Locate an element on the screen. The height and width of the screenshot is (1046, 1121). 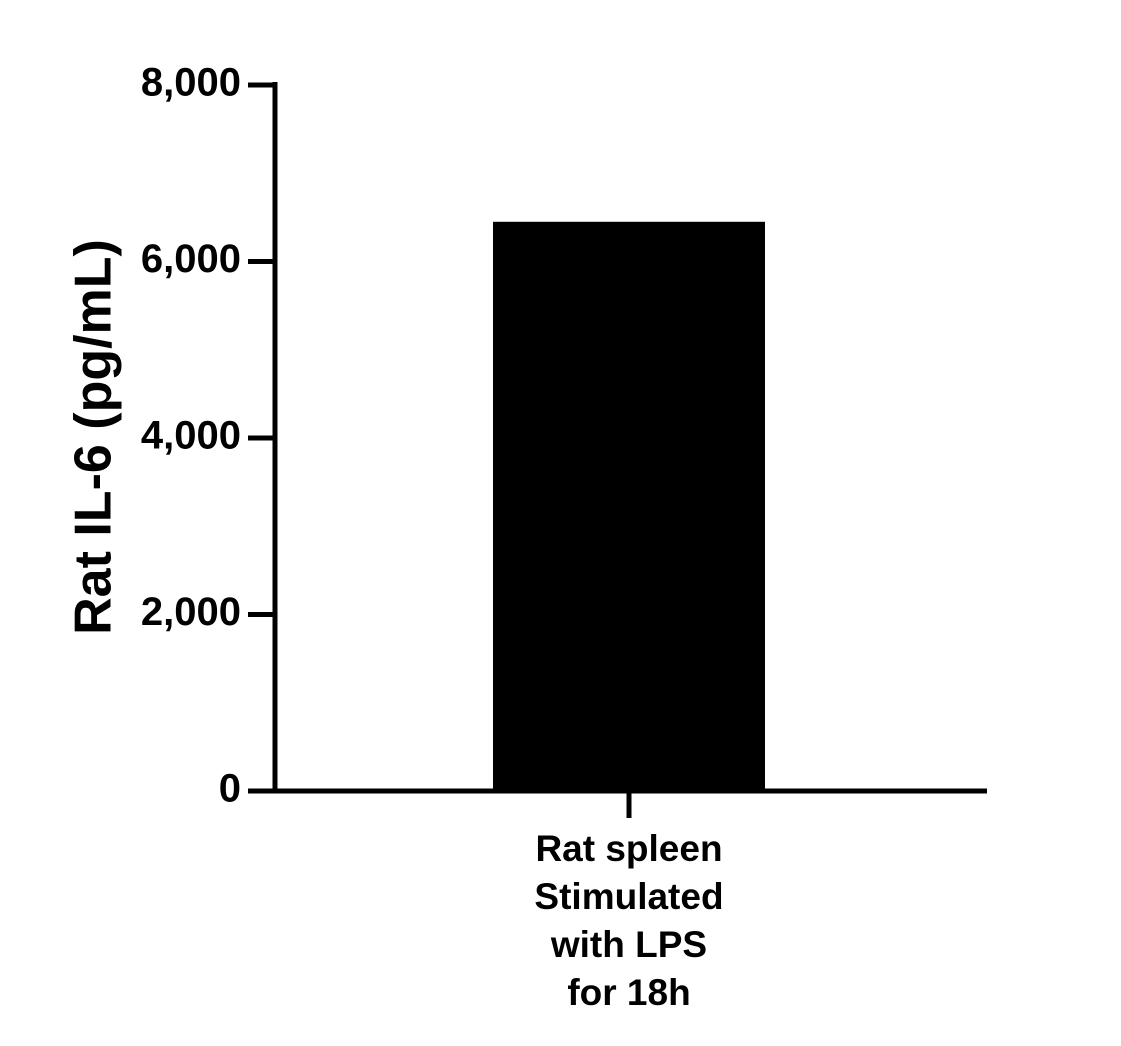
bar is located at coordinates (629, 506).